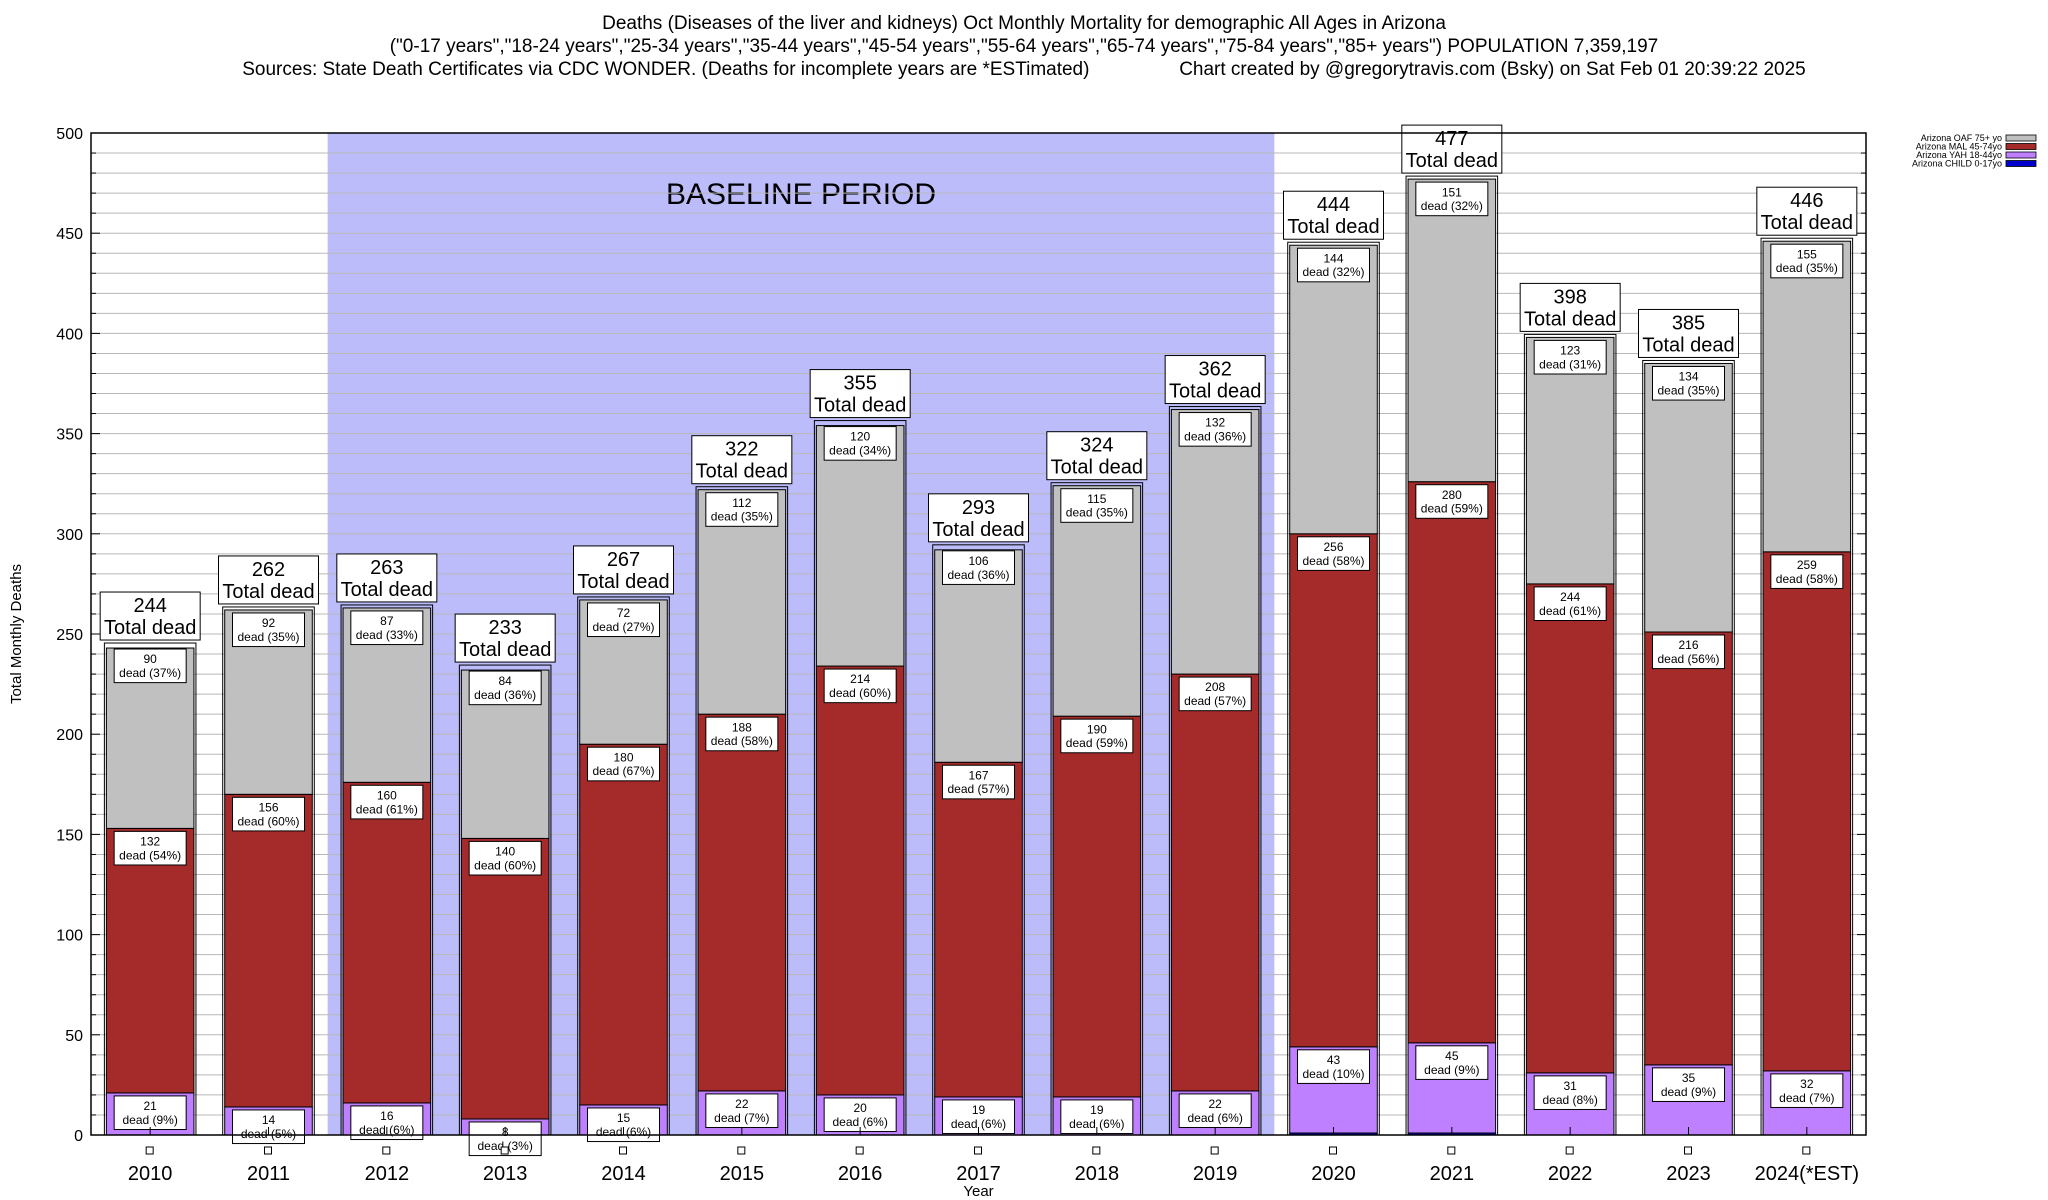 Image resolution: width=2048 pixels, height=1200 pixels. I want to click on y-tick-label: 200, so click(69, 735).